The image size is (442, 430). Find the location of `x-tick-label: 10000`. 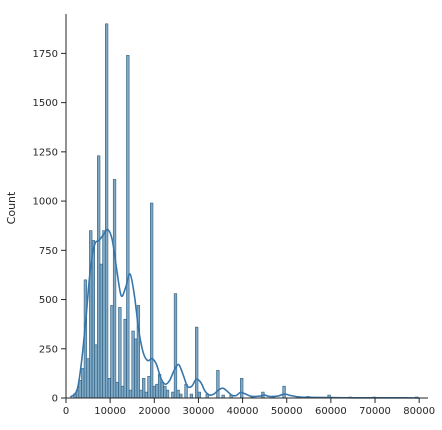

x-tick-label: 10000 is located at coordinates (110, 411).